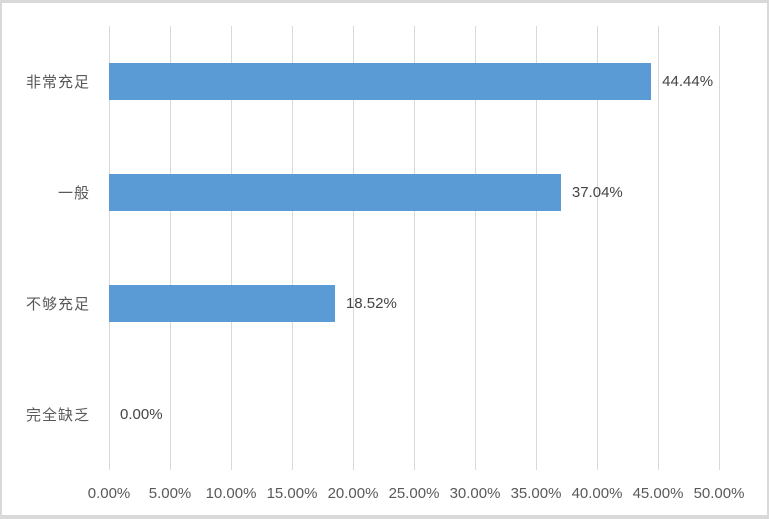 This screenshot has width=769, height=519. What do you see at coordinates (46, 248) in the screenshot?
I see `y-axis-category-labels: 非常充足一般不够充足完全缺乏` at bounding box center [46, 248].